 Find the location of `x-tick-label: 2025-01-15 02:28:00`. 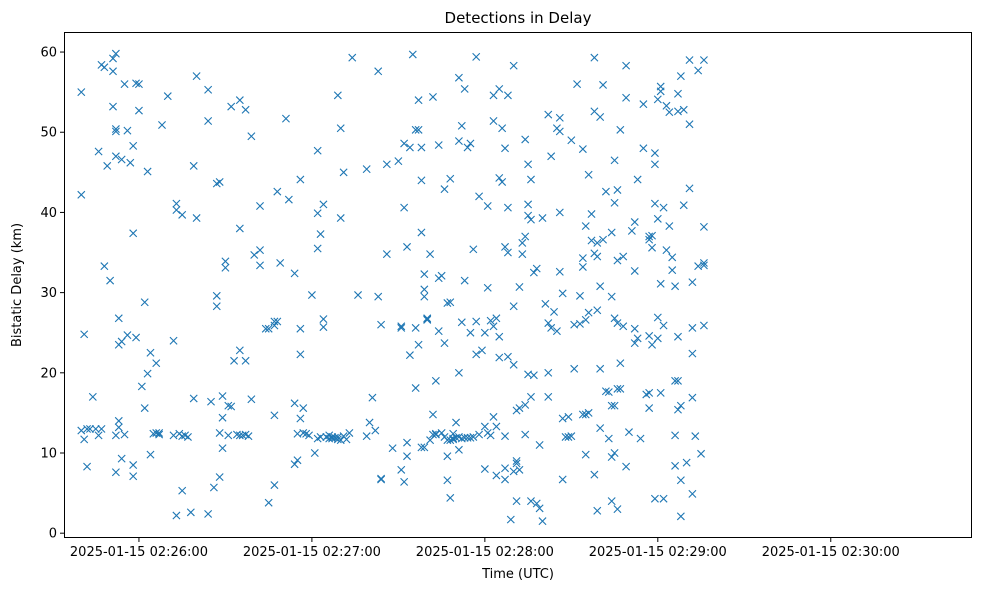

x-tick-label: 2025-01-15 02:28:00 is located at coordinates (485, 552).